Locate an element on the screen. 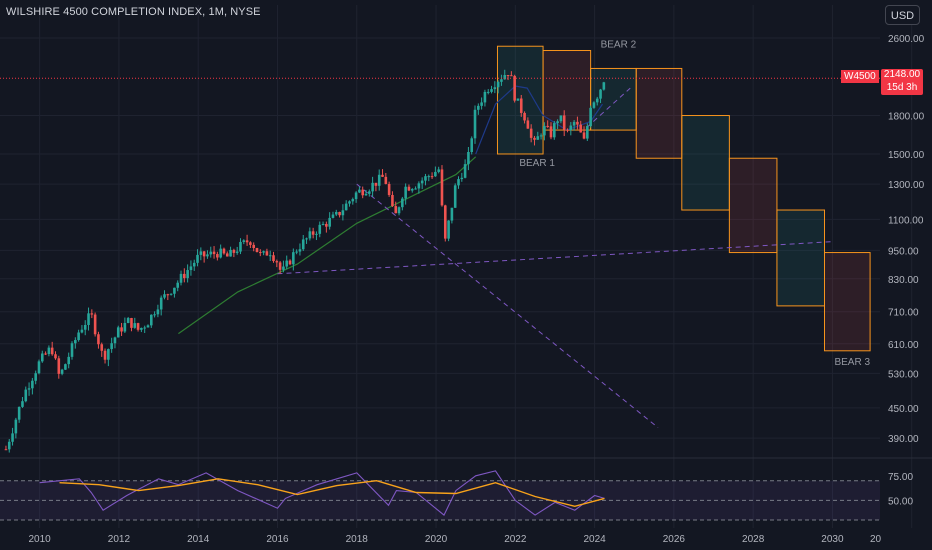 Image resolution: width=932 pixels, height=550 pixels. time-tick-label: 2022 is located at coordinates (515, 539).